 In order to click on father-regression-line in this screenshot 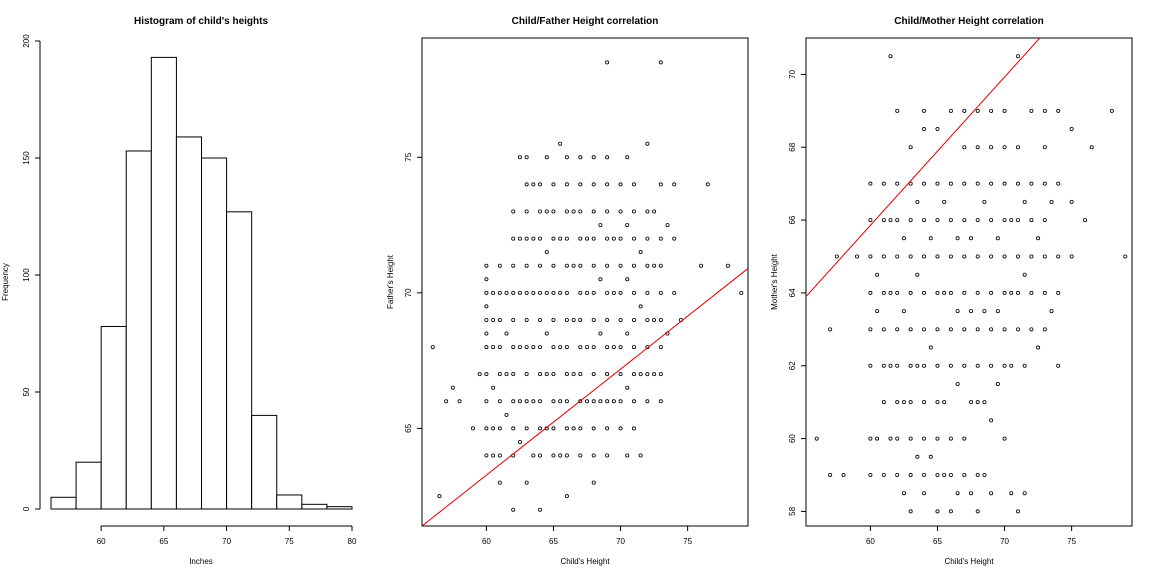, I will do `click(585, 397)`.